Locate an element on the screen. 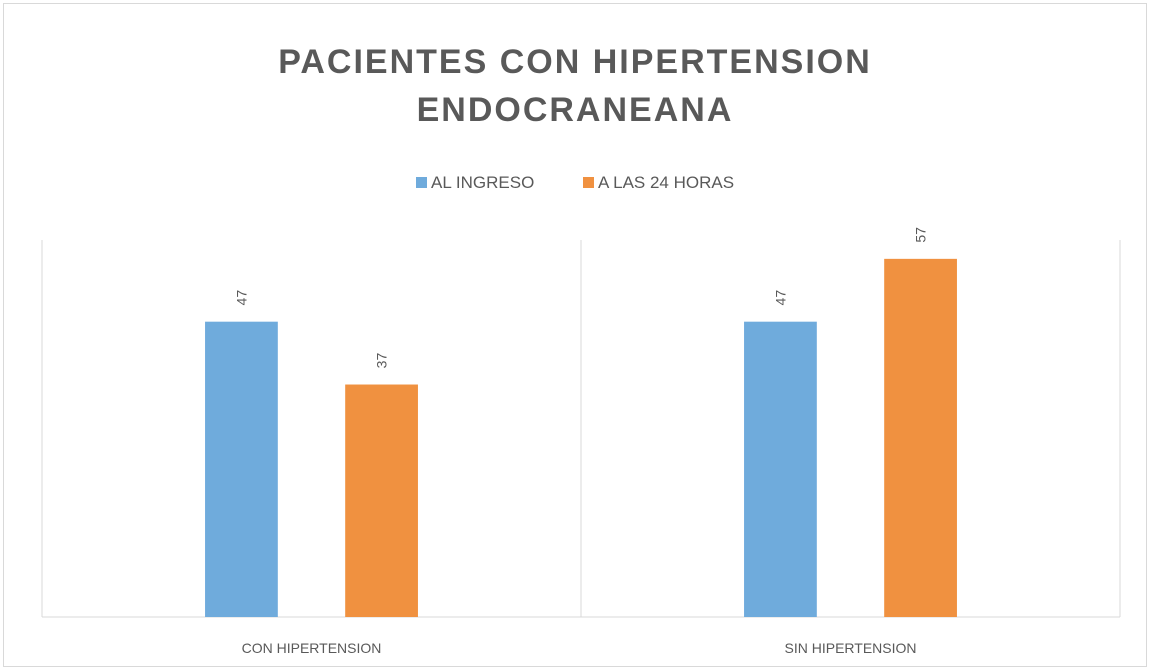 Image resolution: width=1150 pixels, height=671 pixels. data-label: 57 is located at coordinates (921, 235).